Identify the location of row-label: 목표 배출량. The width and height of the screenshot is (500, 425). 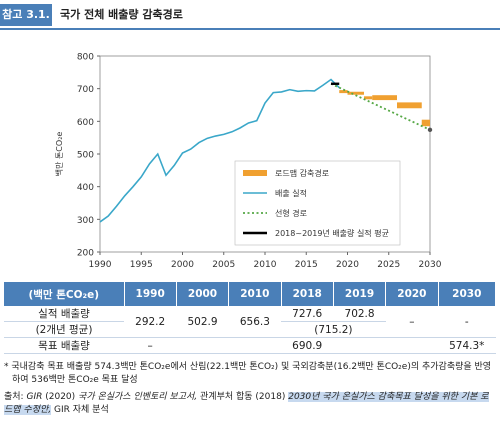
(64, 345).